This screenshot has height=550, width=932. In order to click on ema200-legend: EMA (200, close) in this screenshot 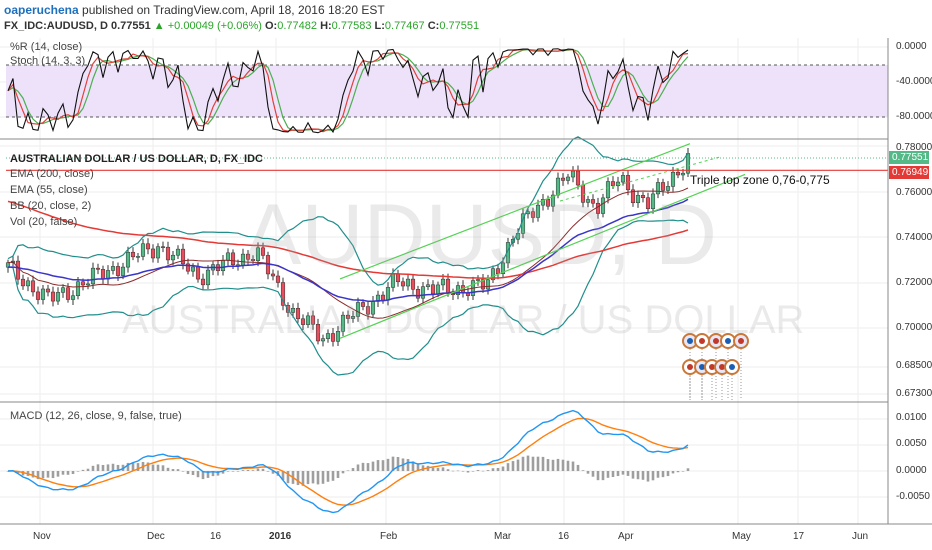, I will do `click(52, 174)`.